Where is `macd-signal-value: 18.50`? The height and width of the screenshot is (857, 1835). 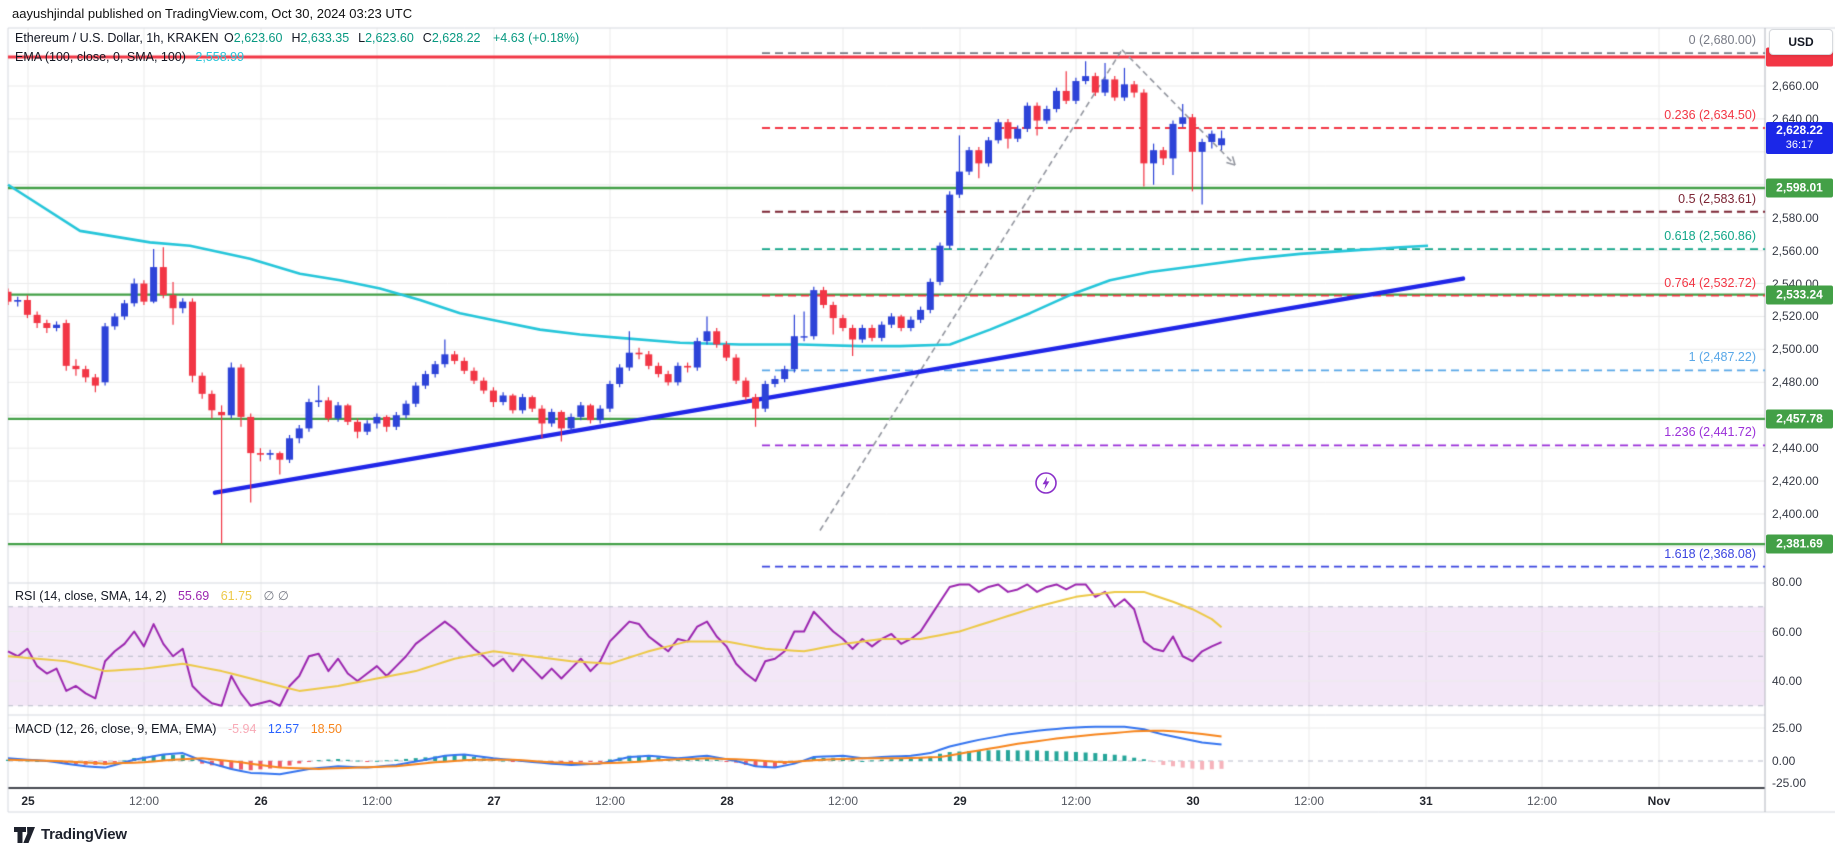
macd-signal-value: 18.50 is located at coordinates (326, 729).